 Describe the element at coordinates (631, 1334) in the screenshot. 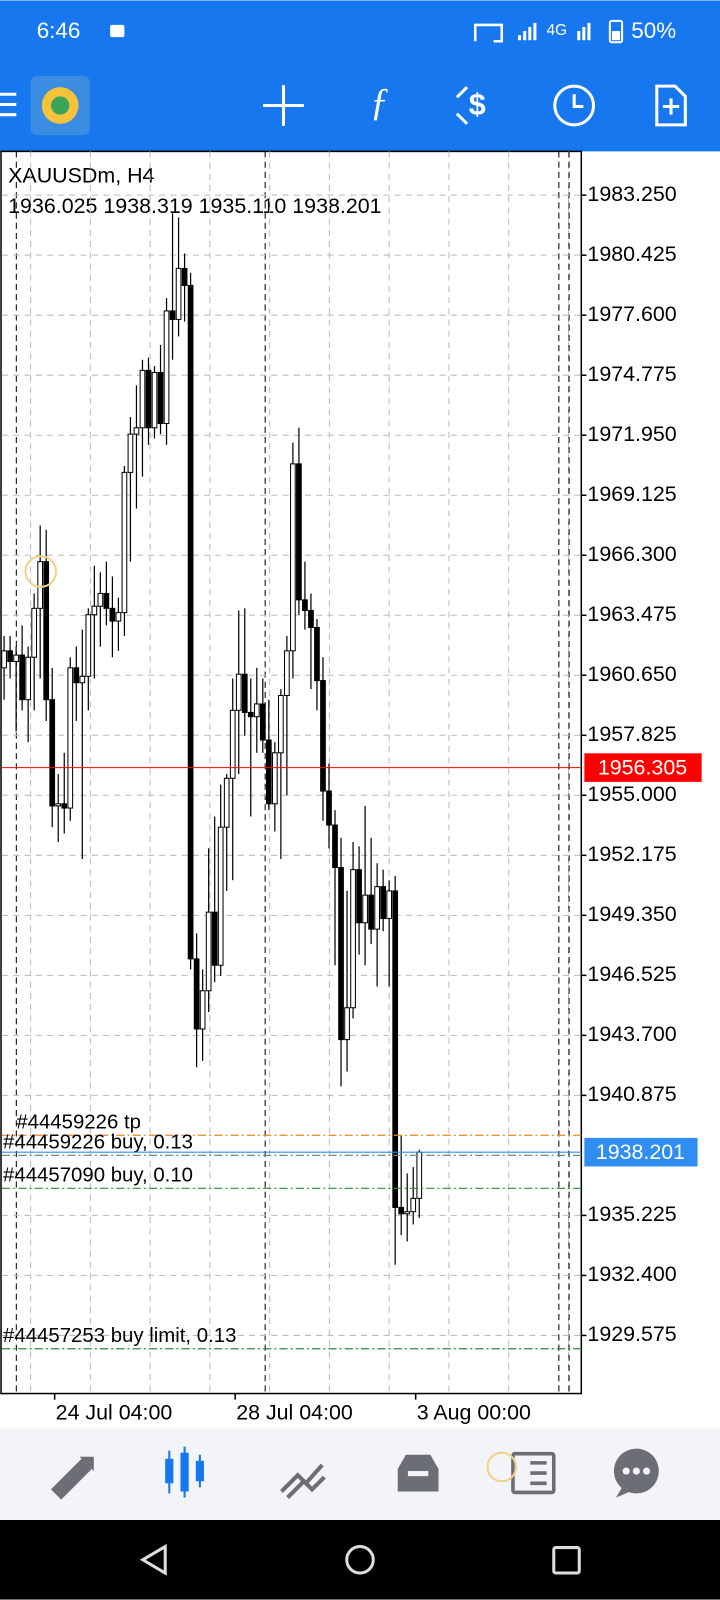

I see `y-tick-label: 1929.575` at that location.